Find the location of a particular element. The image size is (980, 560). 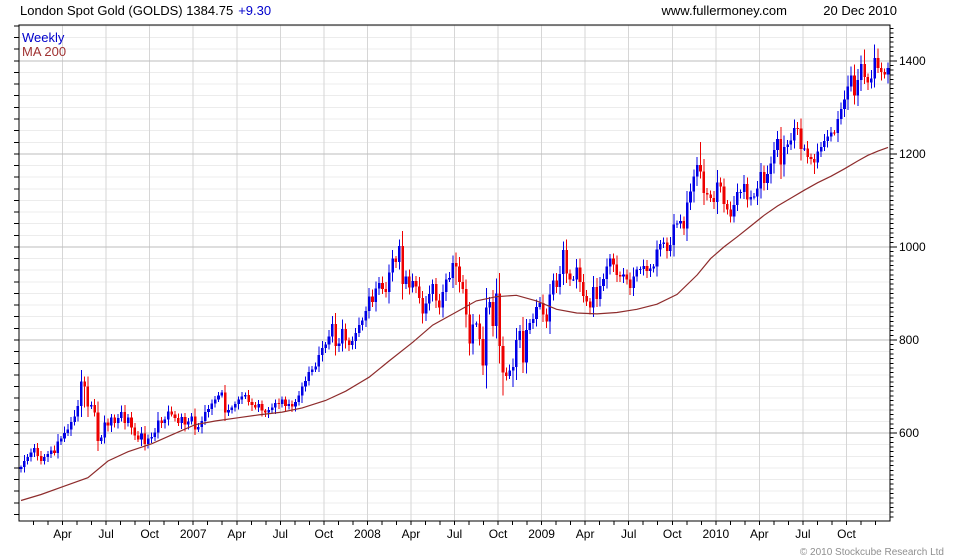

x-axis-label: Jul is located at coordinates (280, 534).